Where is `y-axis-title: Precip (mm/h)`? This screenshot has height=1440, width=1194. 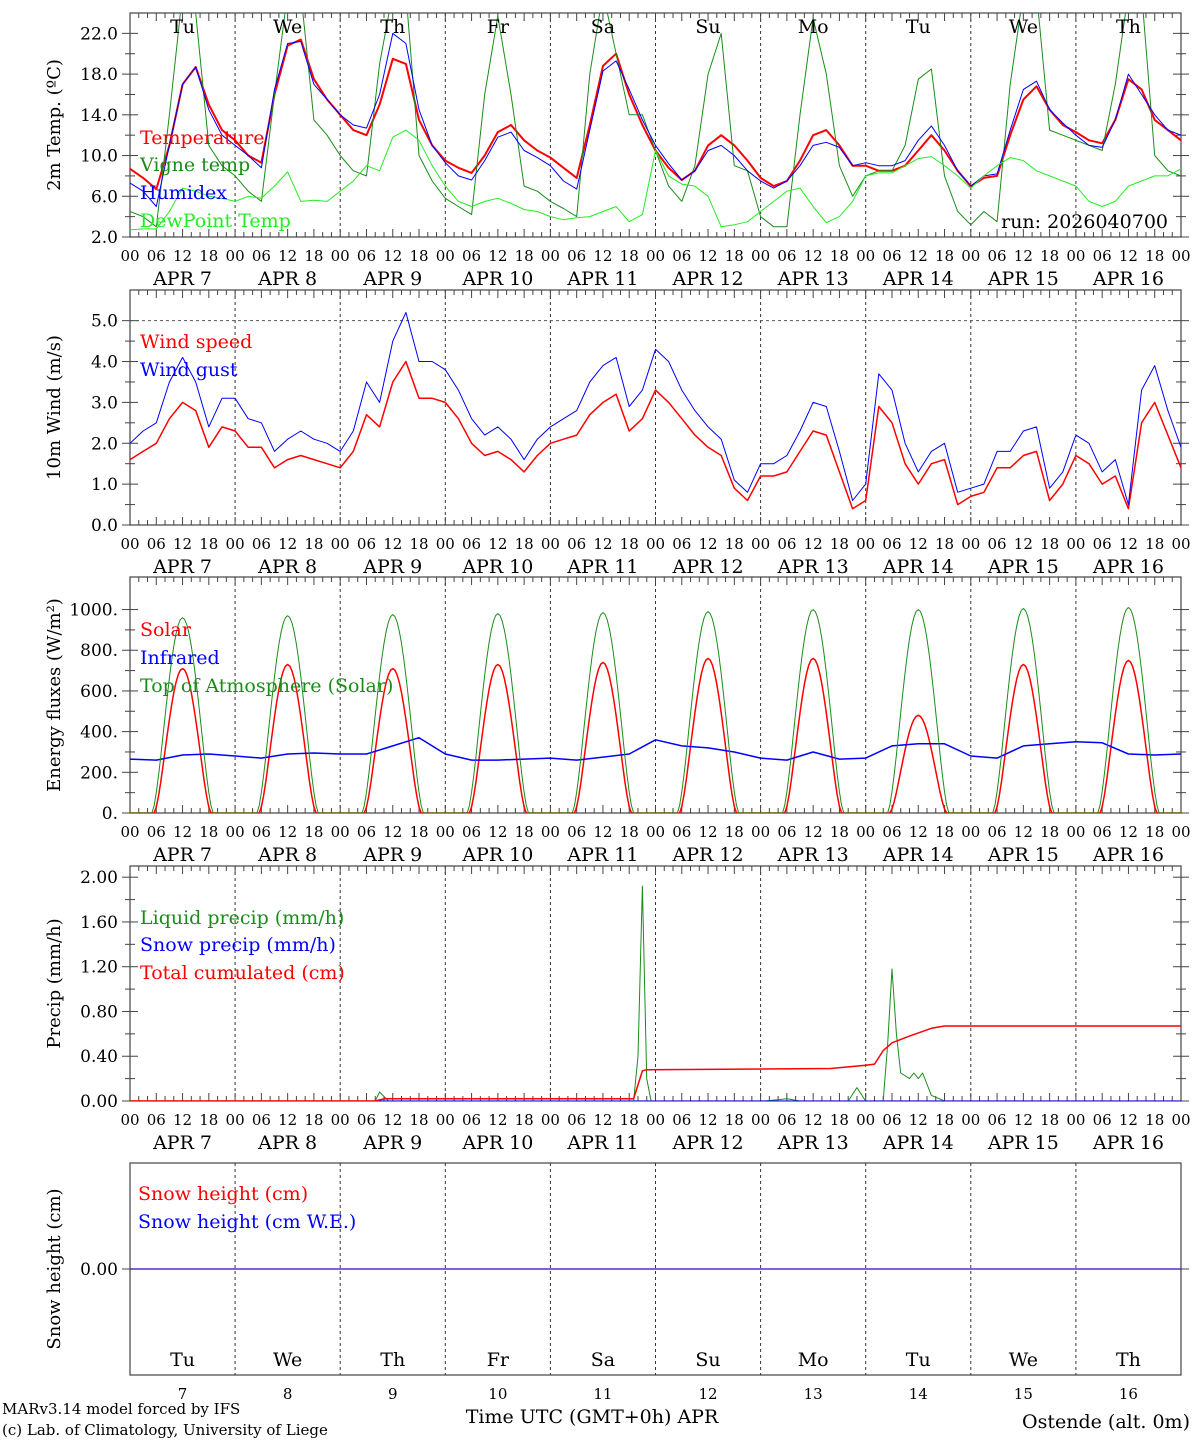
y-axis-title: Precip (mm/h) is located at coordinates (54, 983).